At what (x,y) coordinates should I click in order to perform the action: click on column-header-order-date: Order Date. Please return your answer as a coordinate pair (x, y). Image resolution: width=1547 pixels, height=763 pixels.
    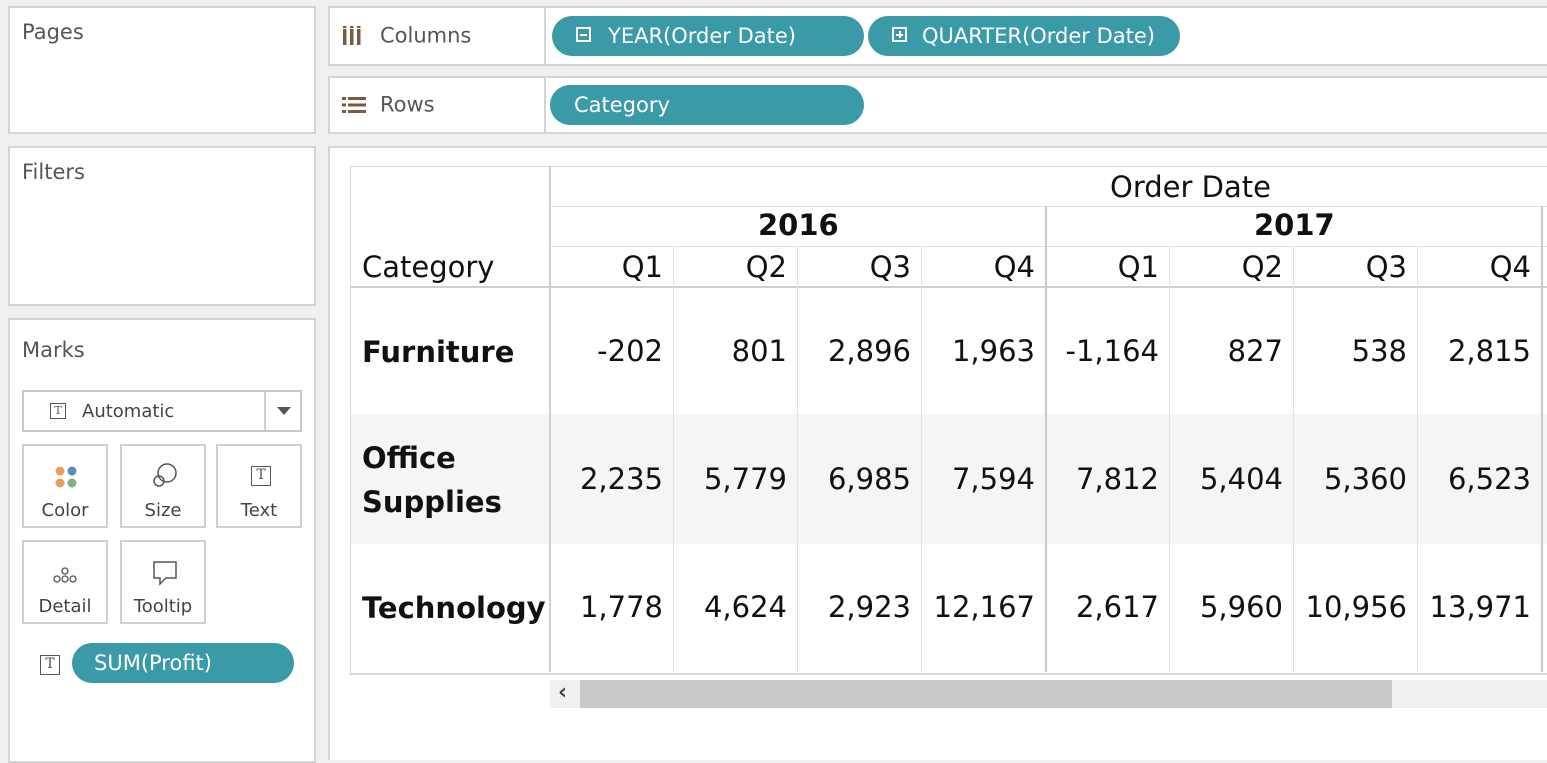
    Looking at the image, I should click on (1190, 187).